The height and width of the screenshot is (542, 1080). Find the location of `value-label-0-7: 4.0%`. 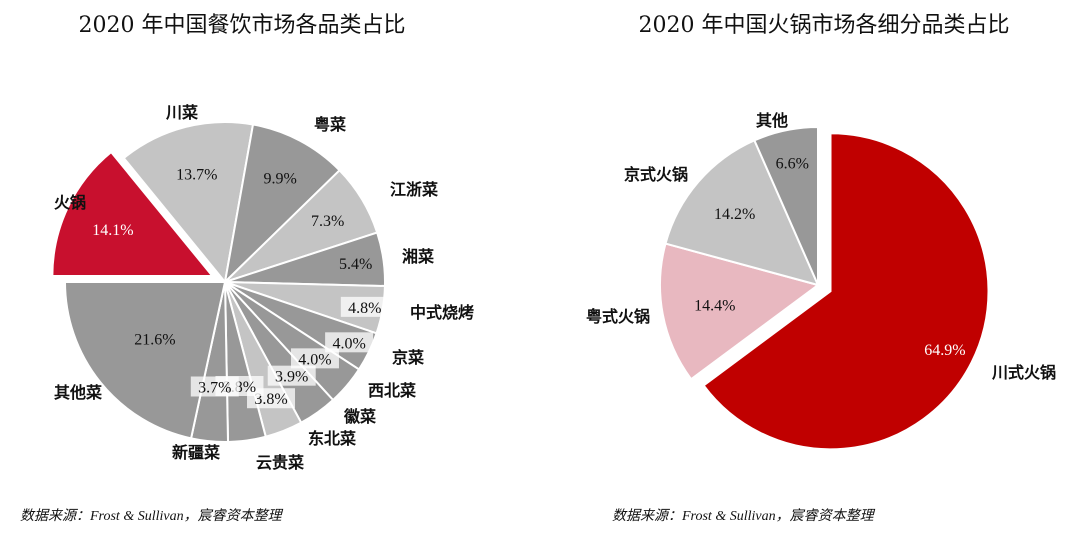

value-label-0-7: 4.0% is located at coordinates (314, 359).